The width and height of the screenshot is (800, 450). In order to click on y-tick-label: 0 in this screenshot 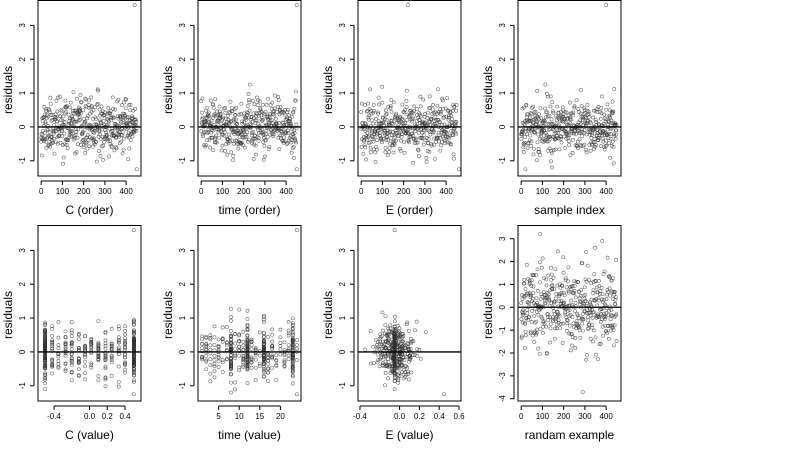, I will do `click(22, 126)`.